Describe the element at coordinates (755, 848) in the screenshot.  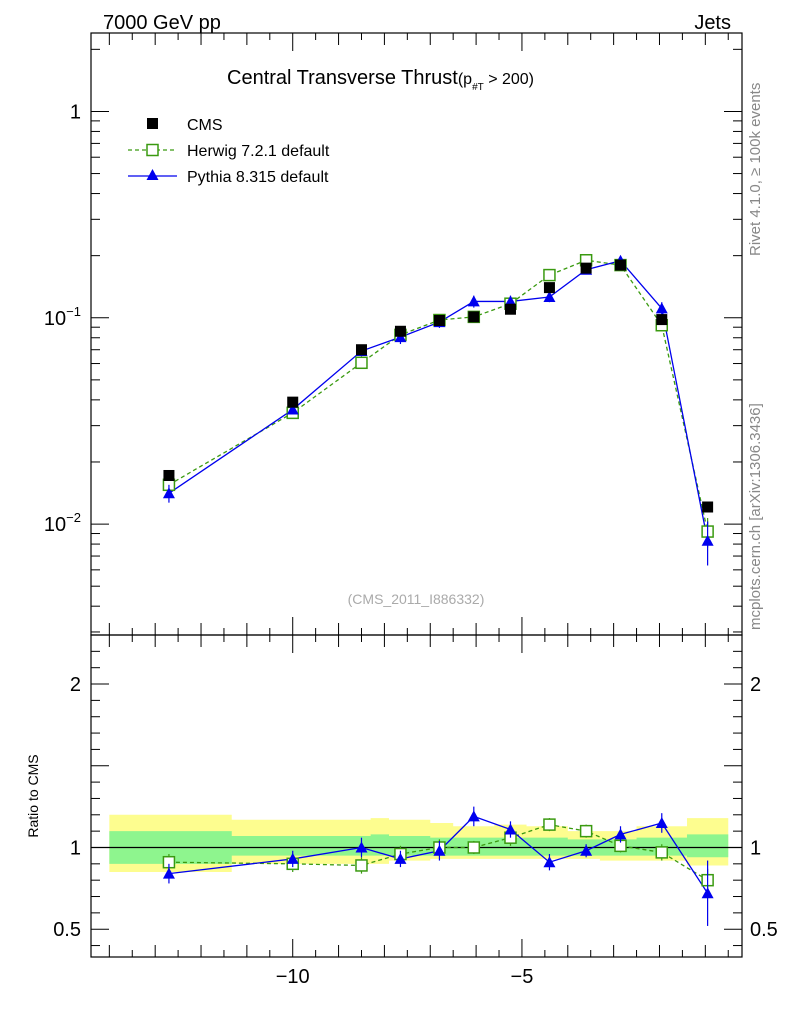
I see `ratio-y-tick-label-right: 1` at that location.